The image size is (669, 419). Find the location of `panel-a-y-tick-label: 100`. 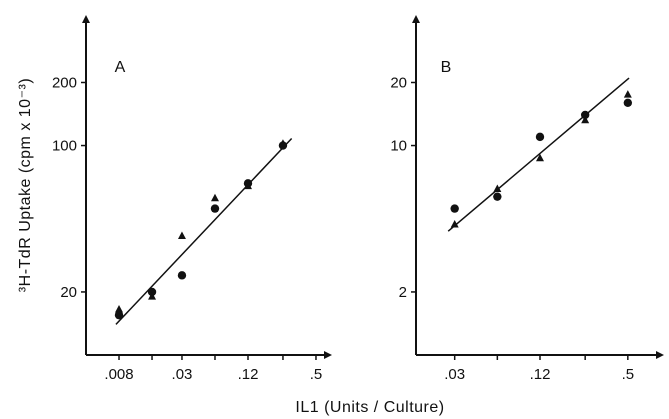

panel-a-y-tick-label: 100 is located at coordinates (64, 146).